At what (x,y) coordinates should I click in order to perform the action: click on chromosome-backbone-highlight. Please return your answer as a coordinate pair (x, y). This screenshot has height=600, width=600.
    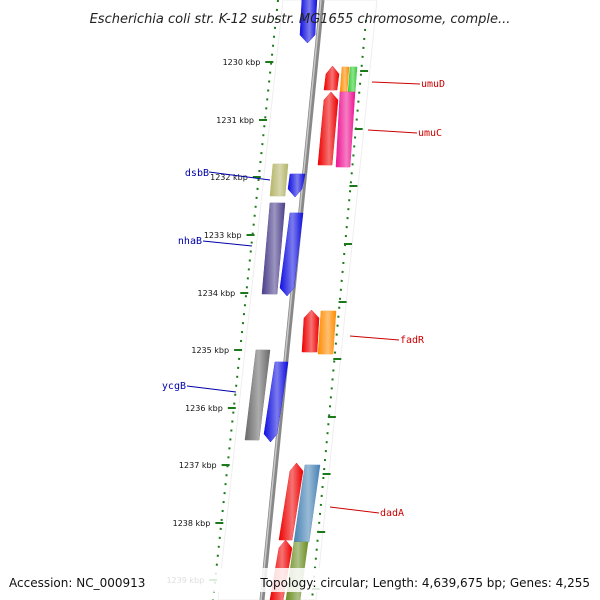
    Looking at the image, I should click on (291, 300).